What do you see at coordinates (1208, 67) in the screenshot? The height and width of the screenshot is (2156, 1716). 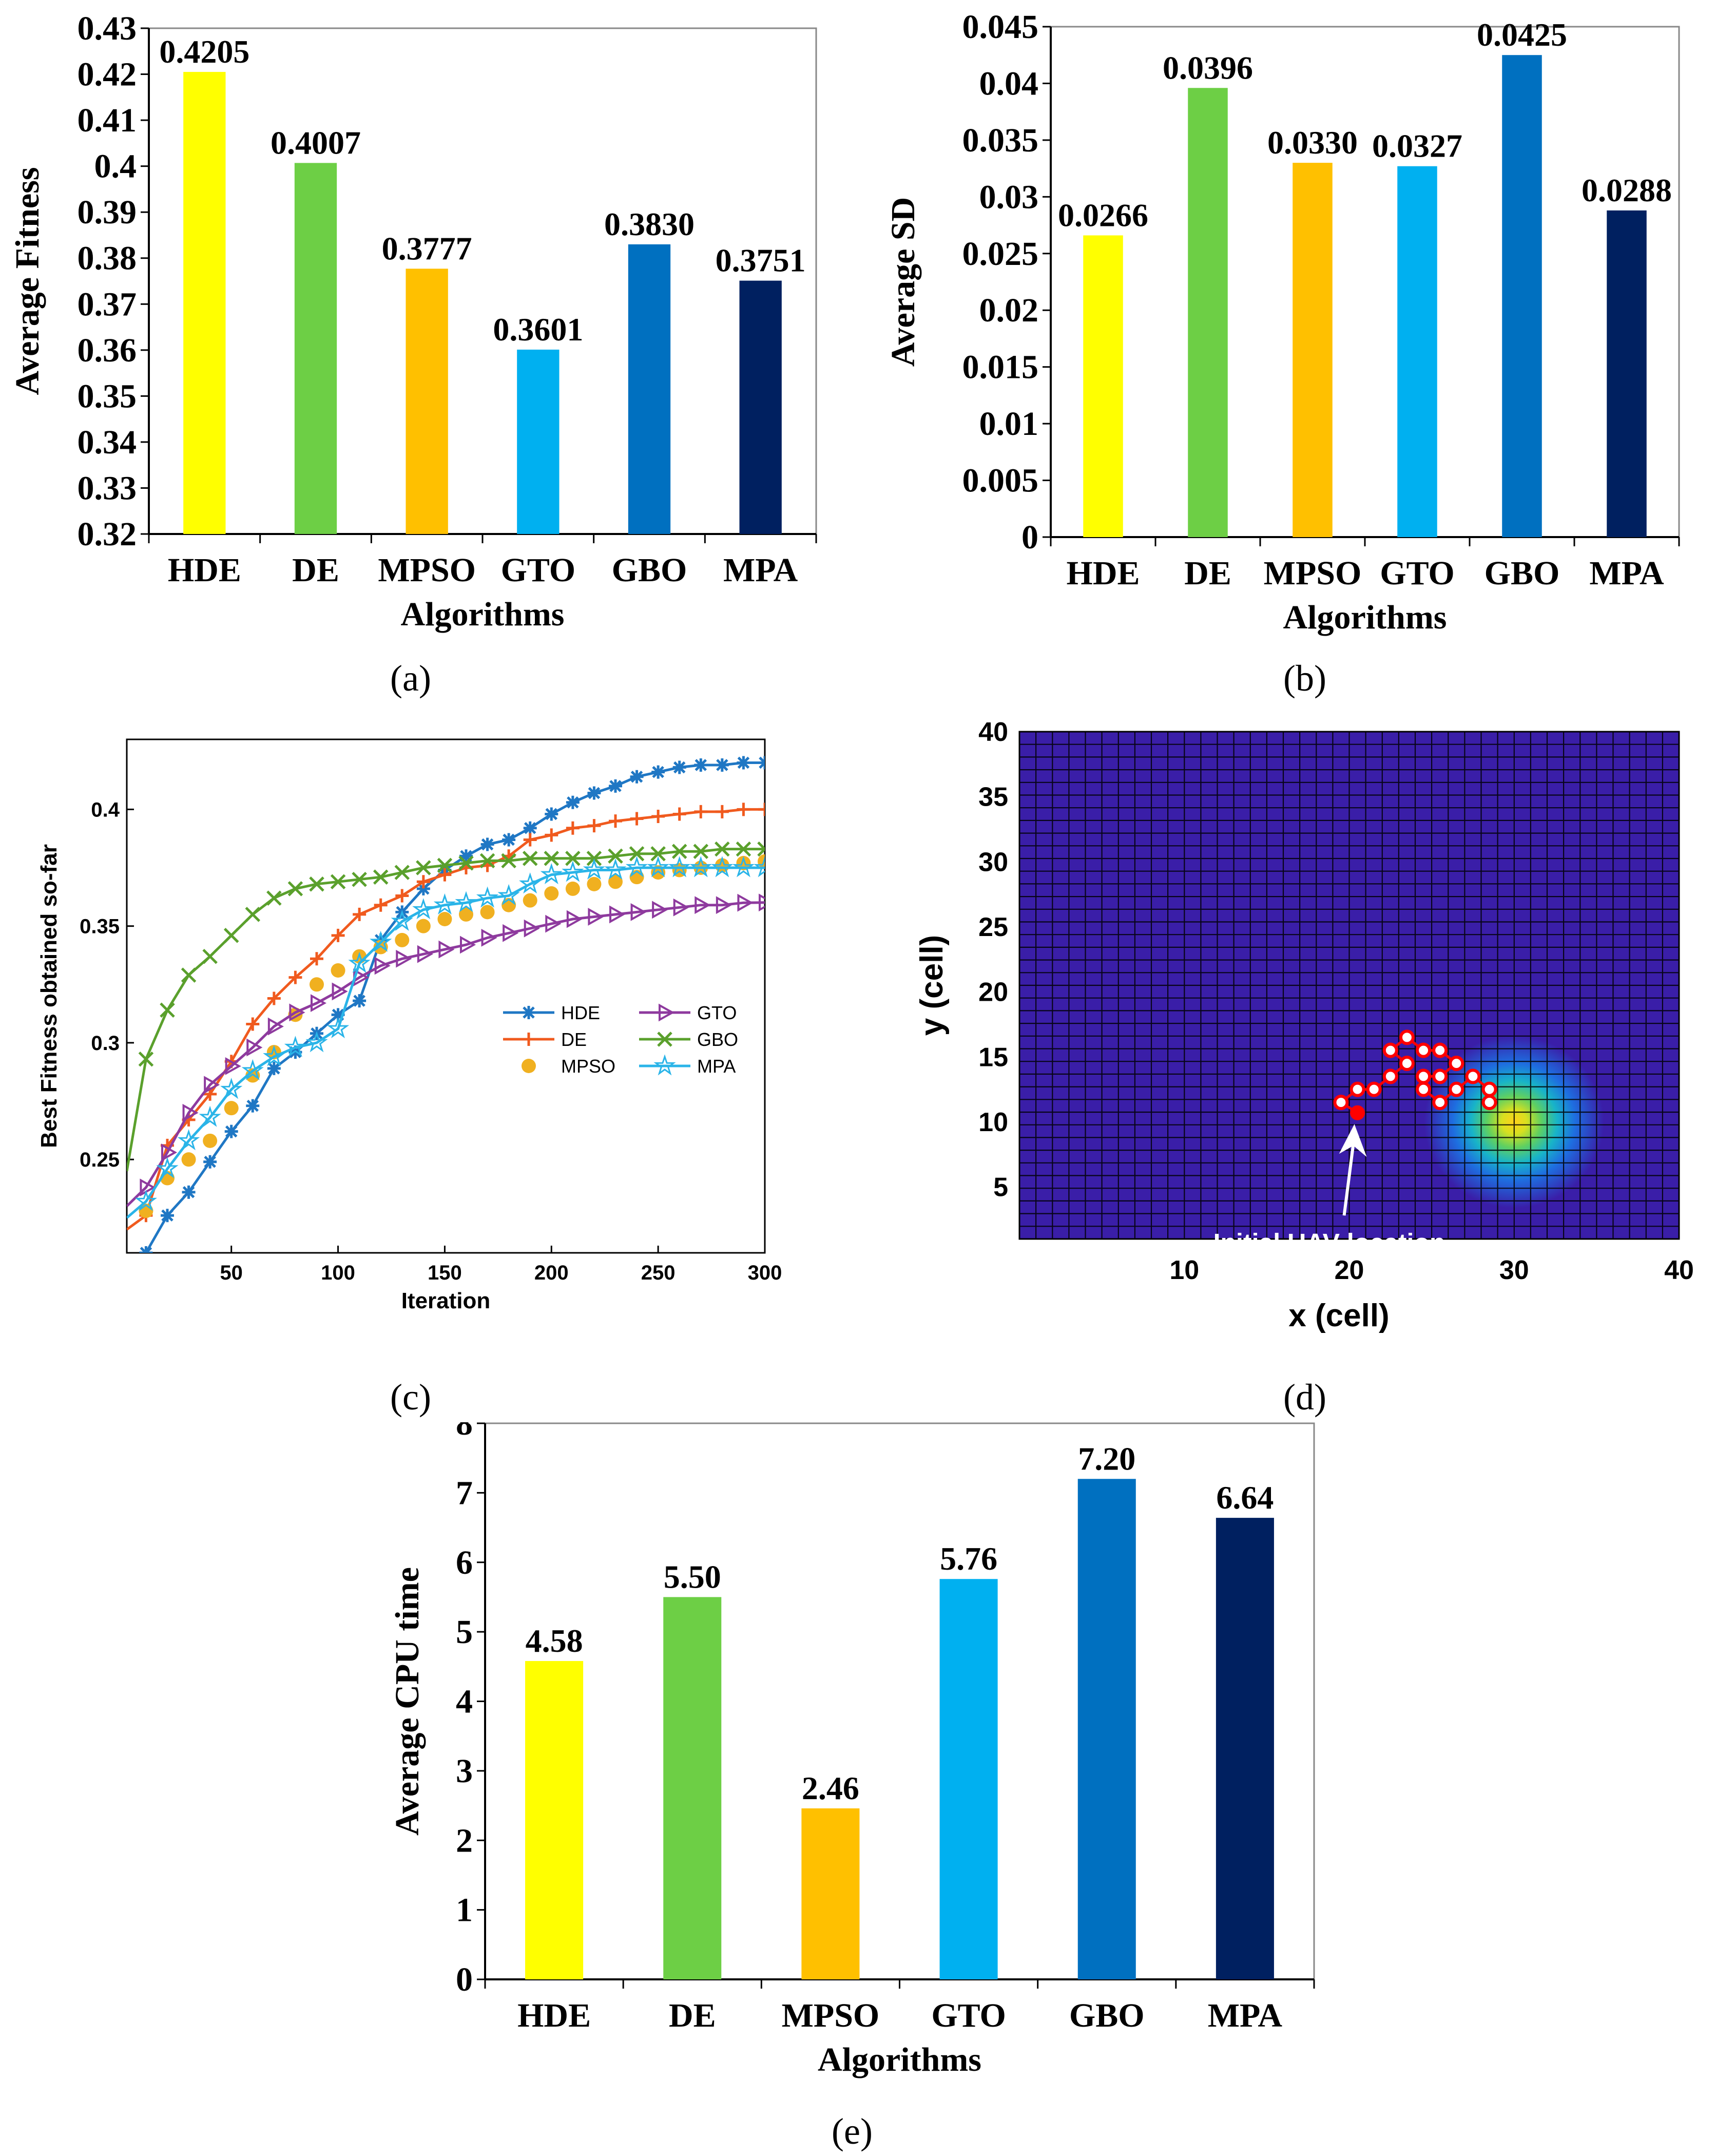 I see `bar-value-label: 0.0396` at bounding box center [1208, 67].